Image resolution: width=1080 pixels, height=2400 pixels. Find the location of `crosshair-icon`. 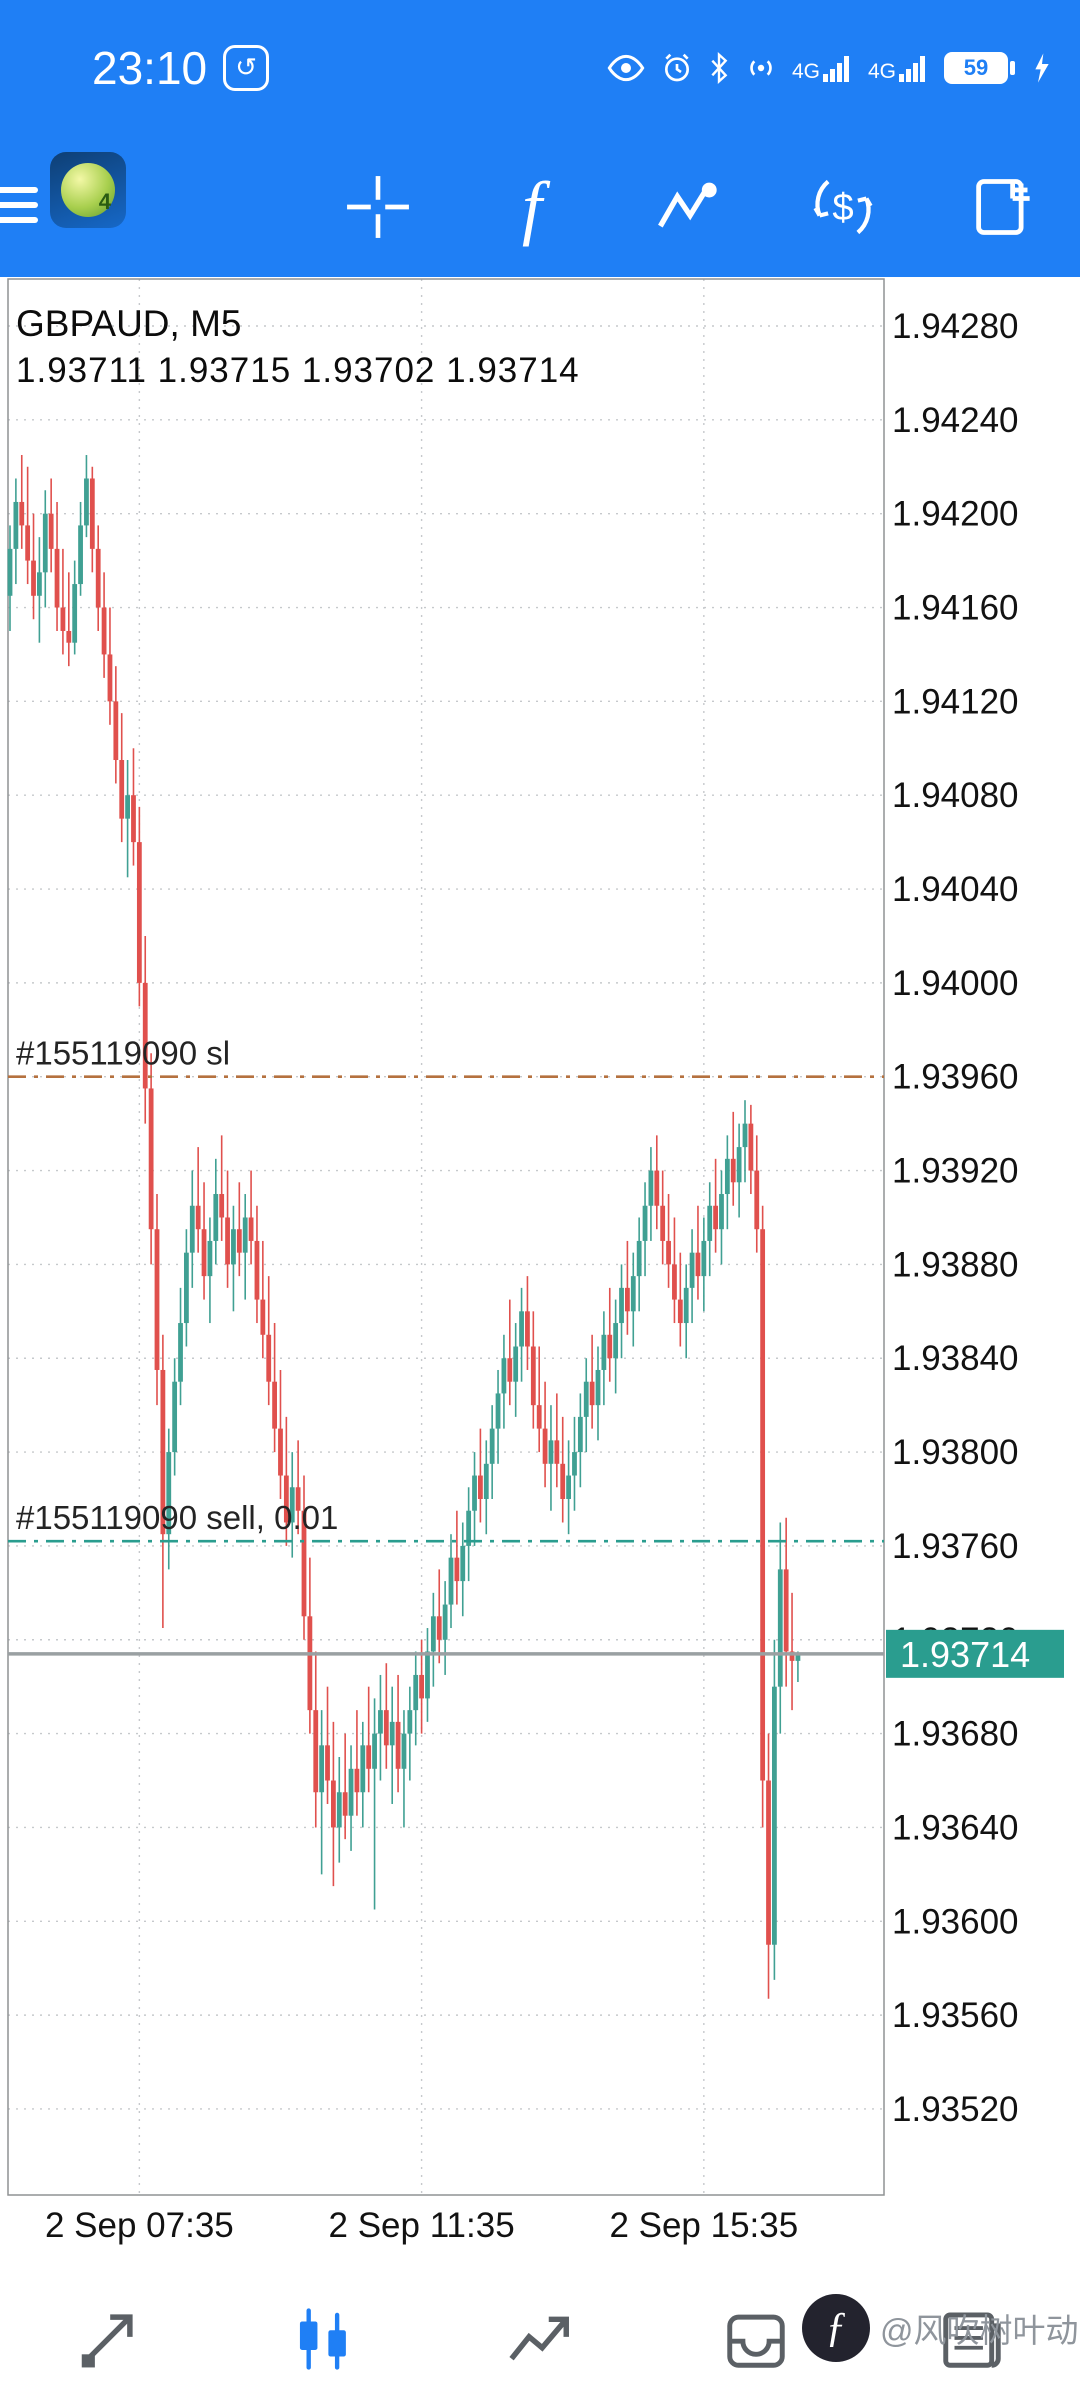

crosshair-icon is located at coordinates (378, 207).